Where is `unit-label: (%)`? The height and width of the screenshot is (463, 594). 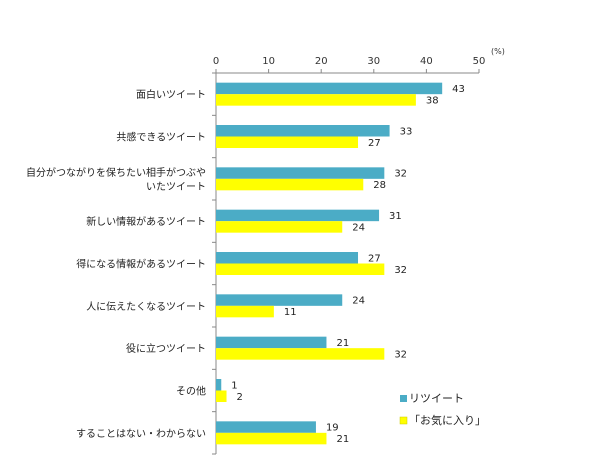
unit-label: (%) is located at coordinates (498, 51).